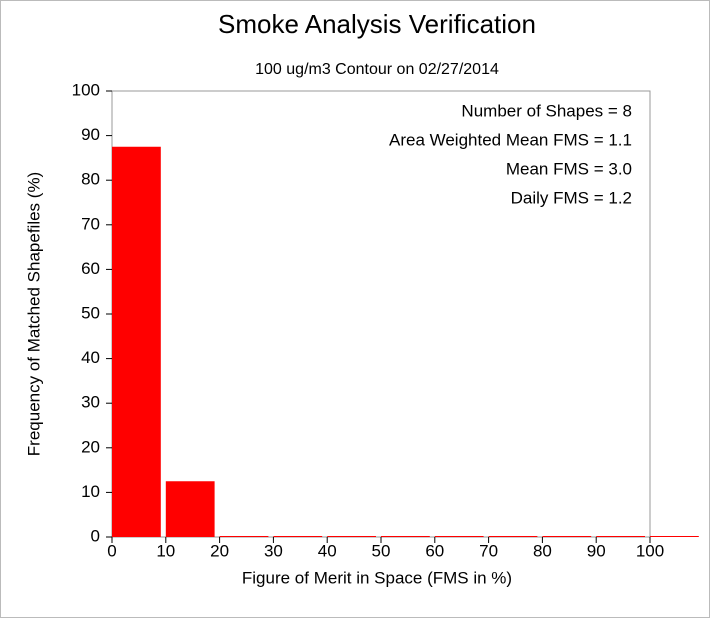  Describe the element at coordinates (510, 139) in the screenshot. I see `stat-annotation: Area Weighted Mean FMS = 1.1` at that location.